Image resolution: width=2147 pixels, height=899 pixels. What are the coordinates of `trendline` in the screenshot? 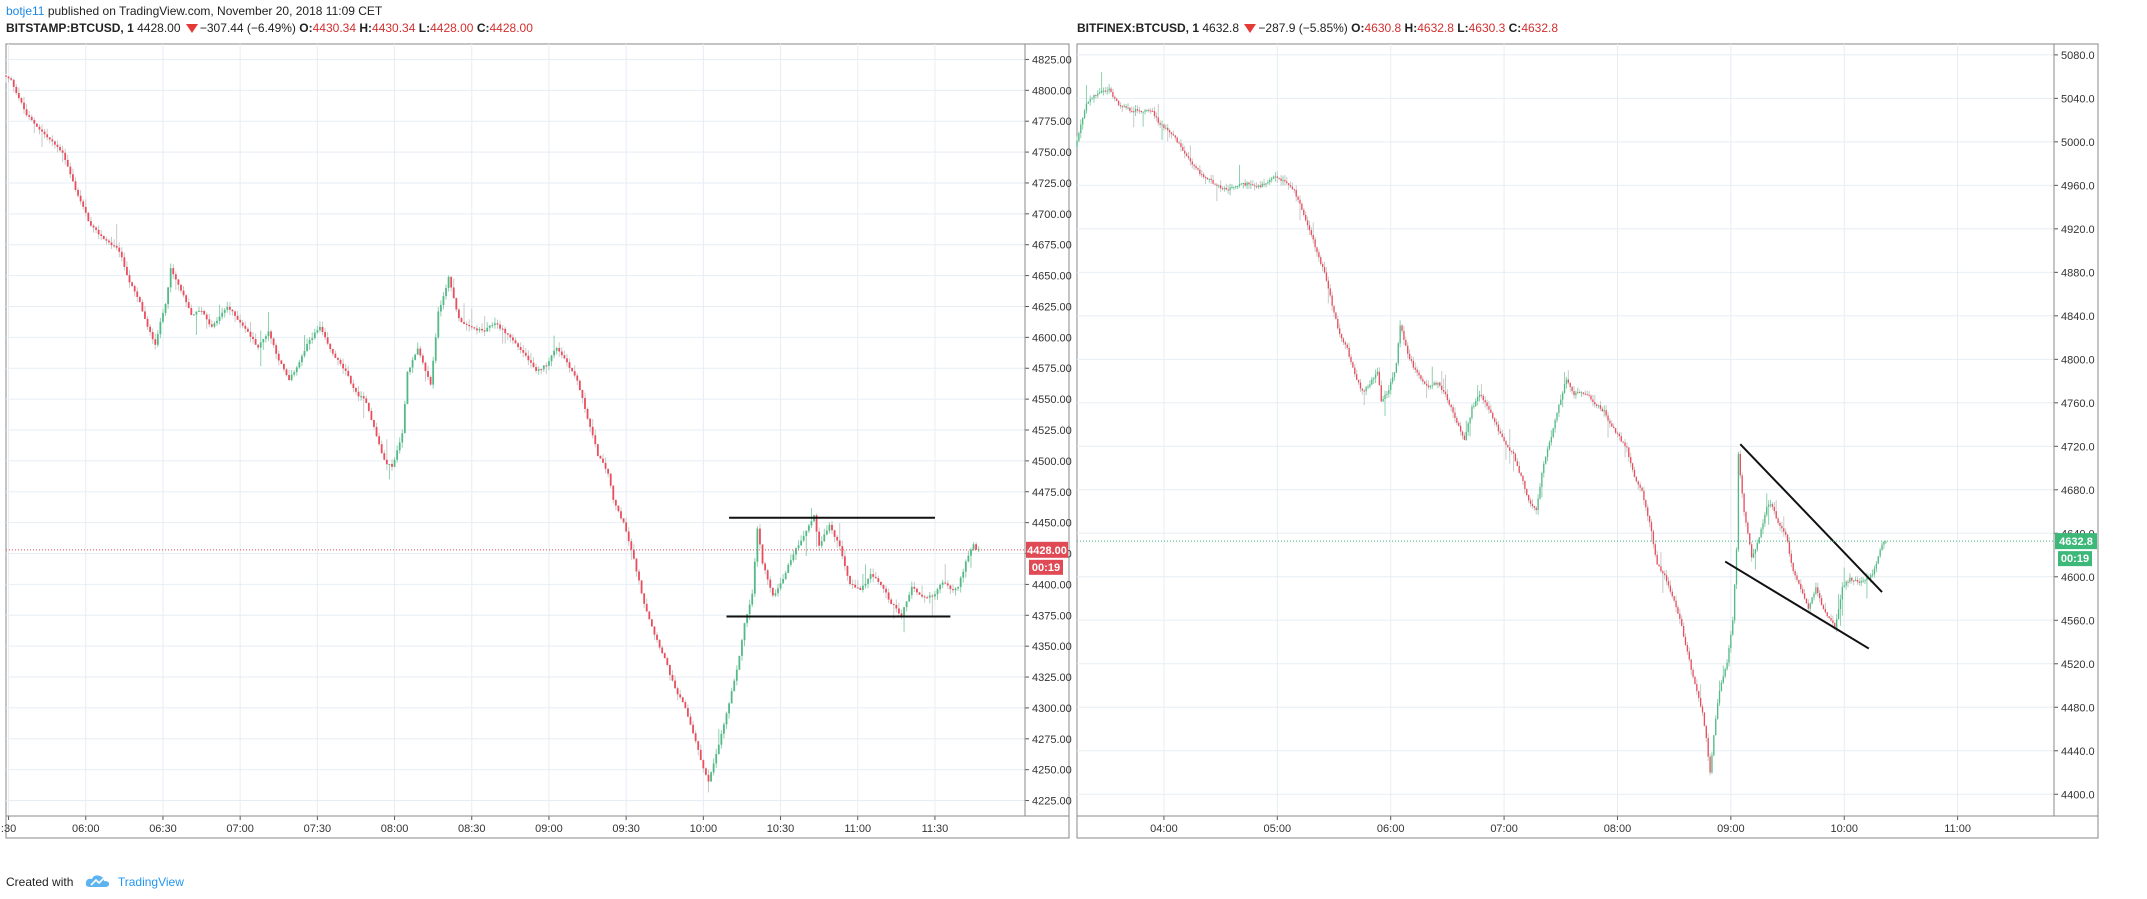 It's located at (1811, 518).